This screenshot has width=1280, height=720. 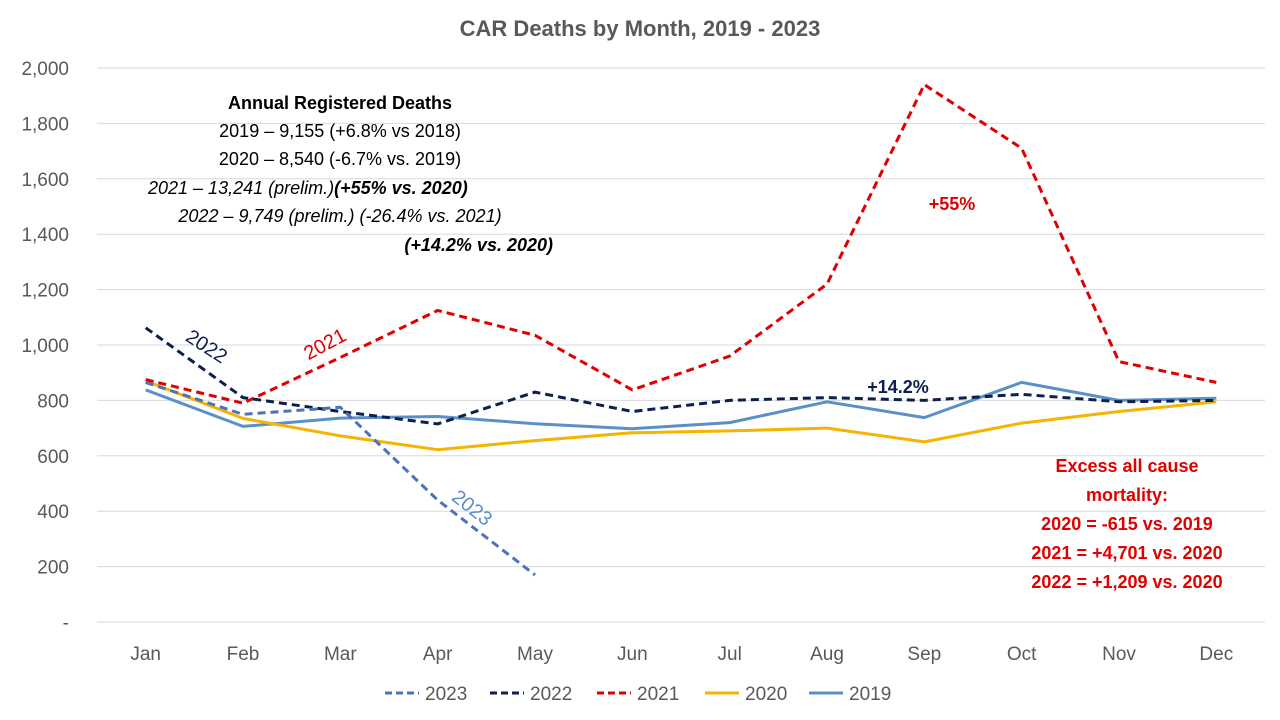 I want to click on legend-label: 2019, so click(x=870, y=694).